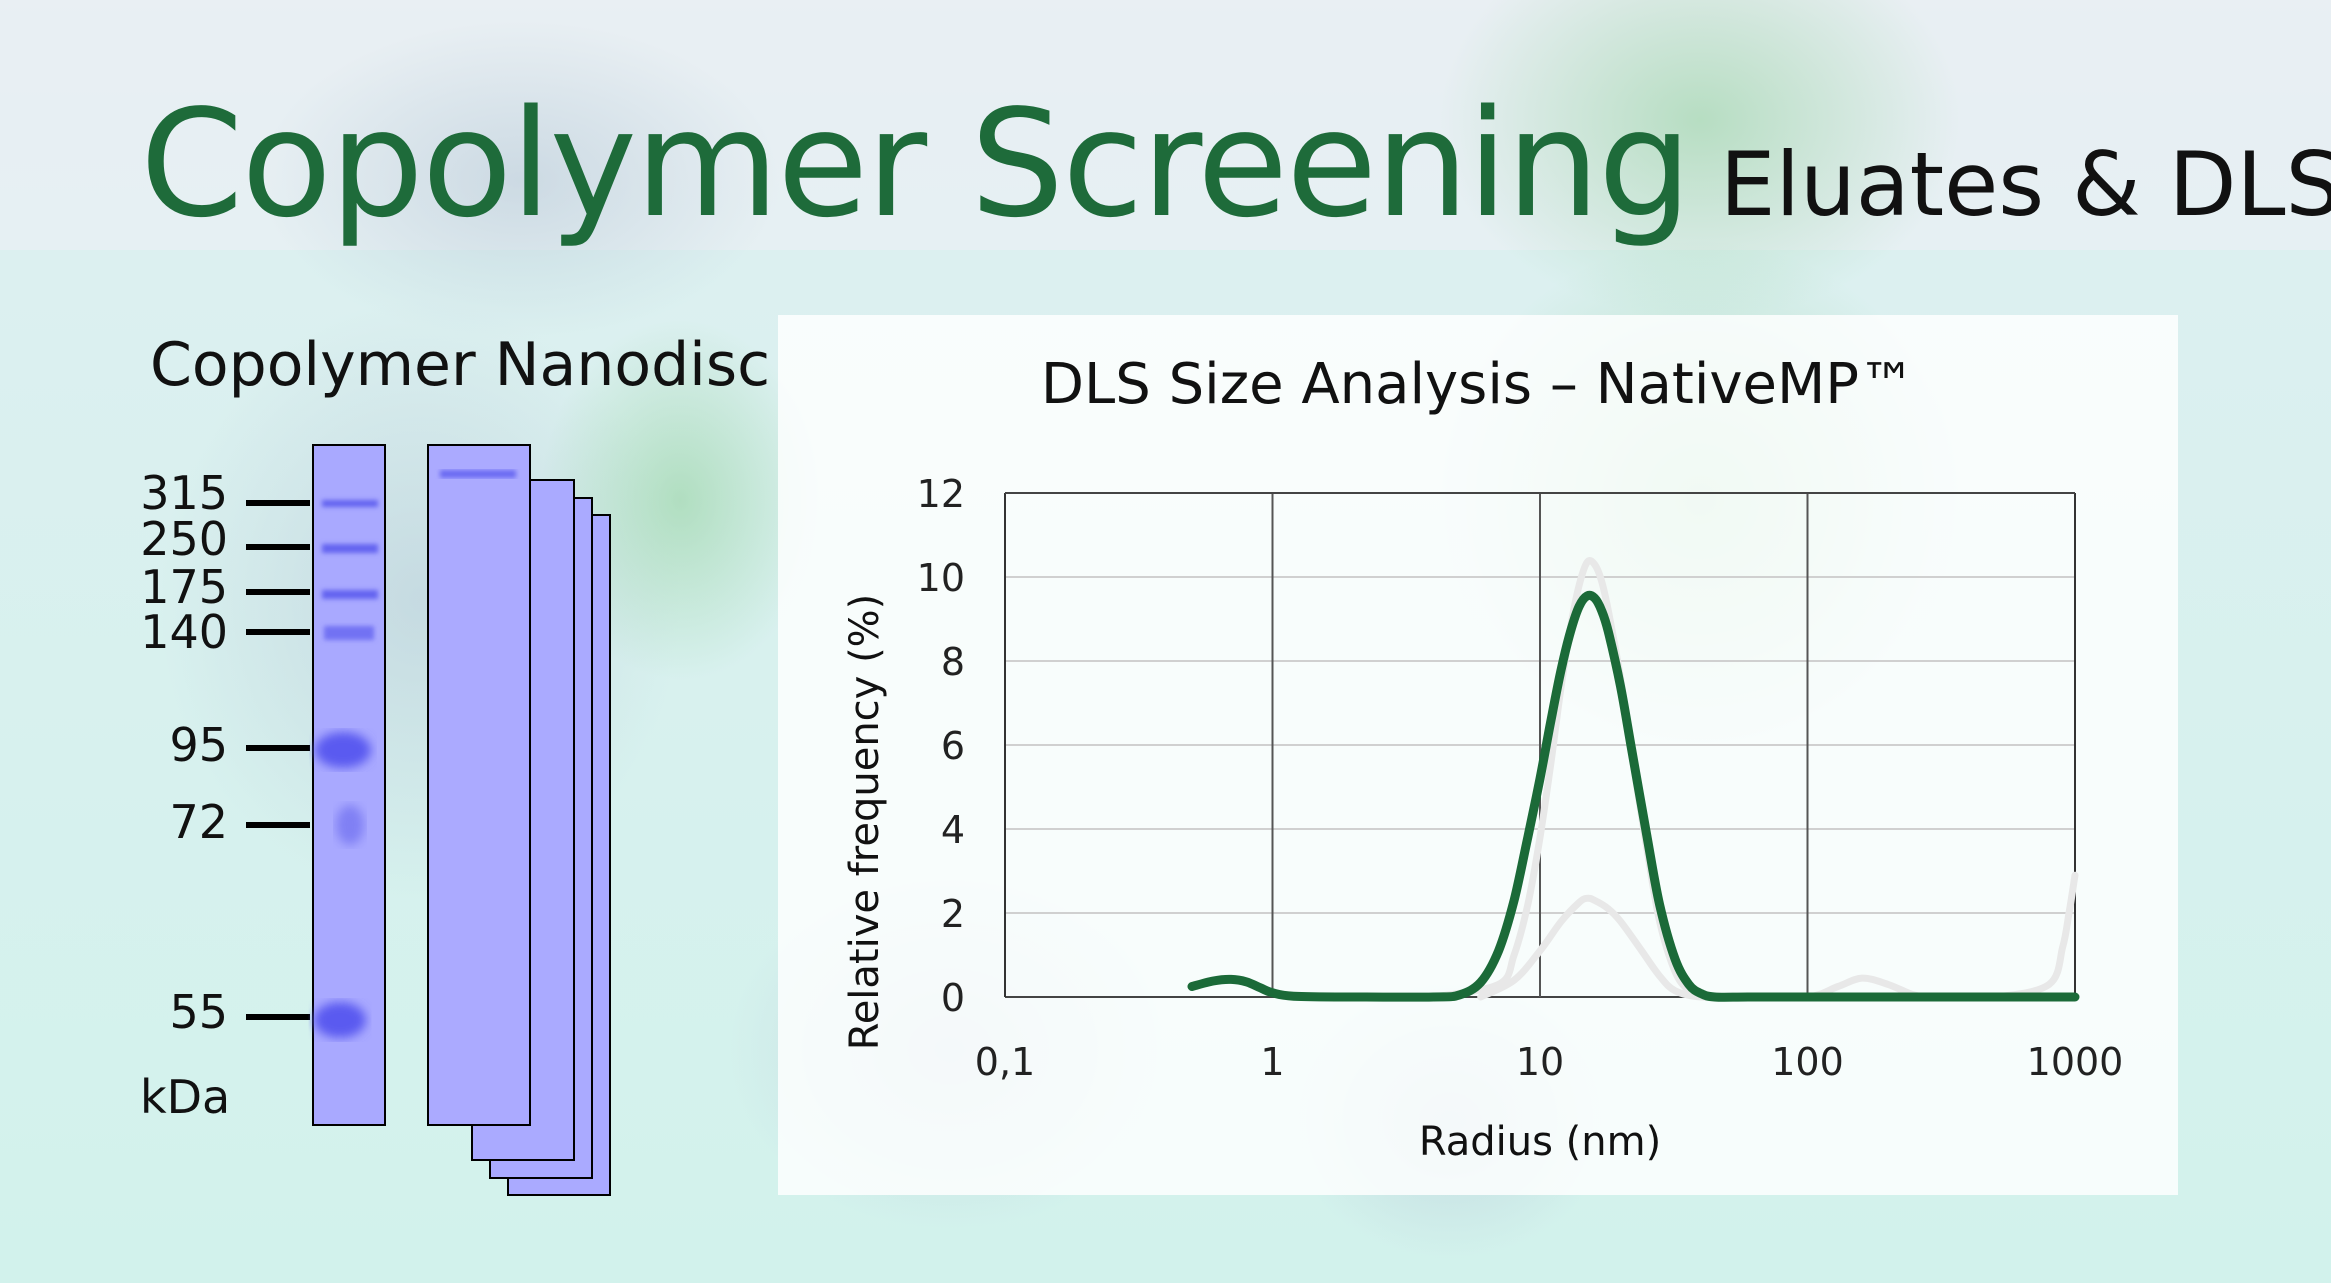  I want to click on y-tick-label: 12, so click(941, 494).